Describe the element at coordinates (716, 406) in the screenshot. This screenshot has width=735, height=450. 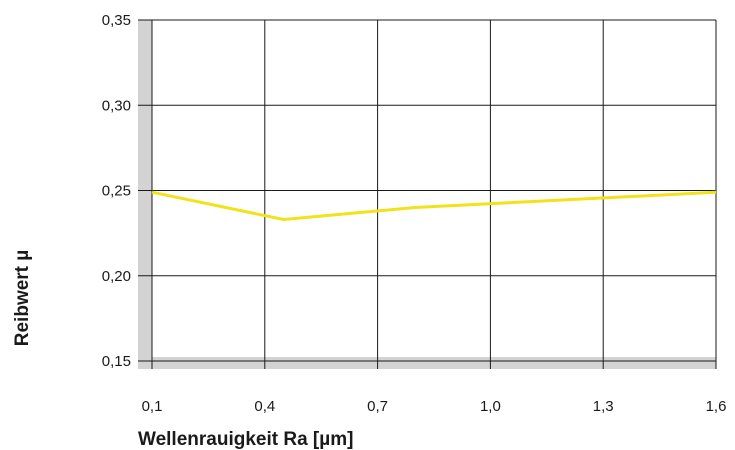
I see `x-tick-label: 1,6` at that location.